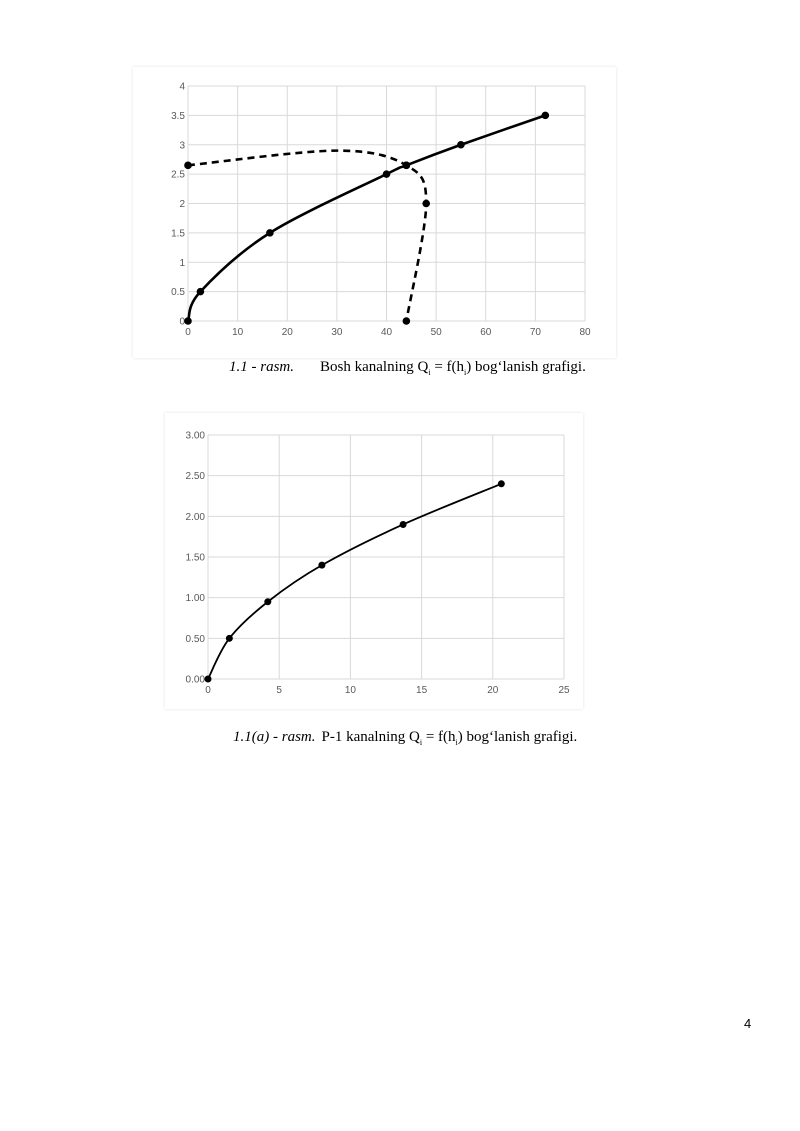 The height and width of the screenshot is (1131, 800). What do you see at coordinates (262, 367) in the screenshot?
I see `figure-1-number: 1.1 - rasm.` at bounding box center [262, 367].